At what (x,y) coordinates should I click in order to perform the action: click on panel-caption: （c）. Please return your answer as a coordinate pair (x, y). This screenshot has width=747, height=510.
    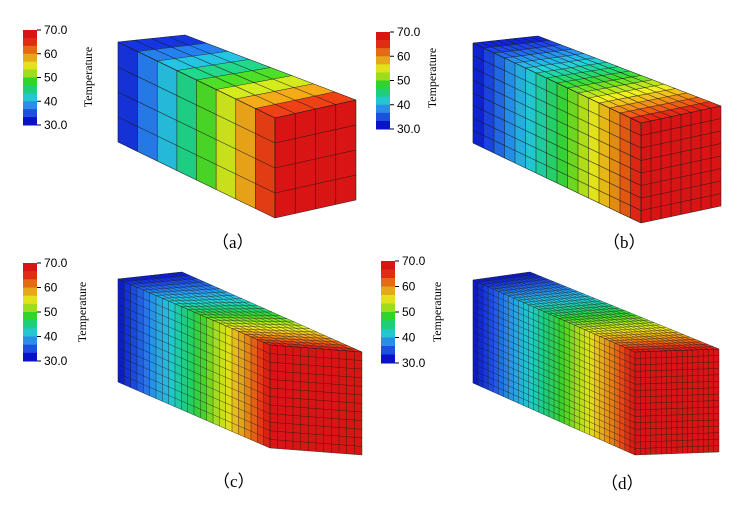
    Looking at the image, I should click on (234, 481).